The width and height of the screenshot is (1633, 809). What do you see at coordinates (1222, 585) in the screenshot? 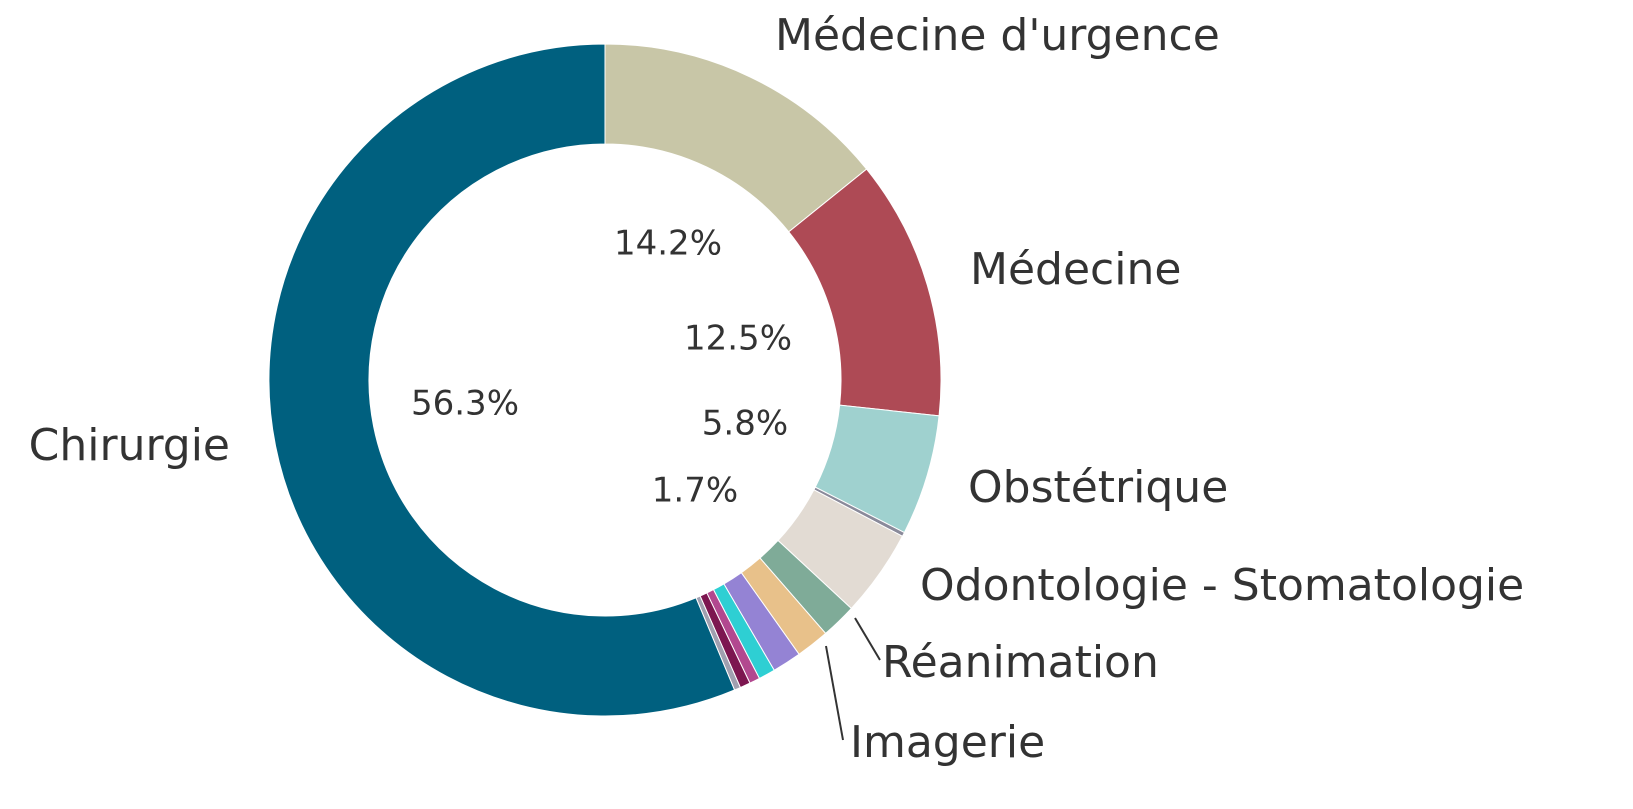
I see `slice-label: Odontologie - Stomatologie` at bounding box center [1222, 585].